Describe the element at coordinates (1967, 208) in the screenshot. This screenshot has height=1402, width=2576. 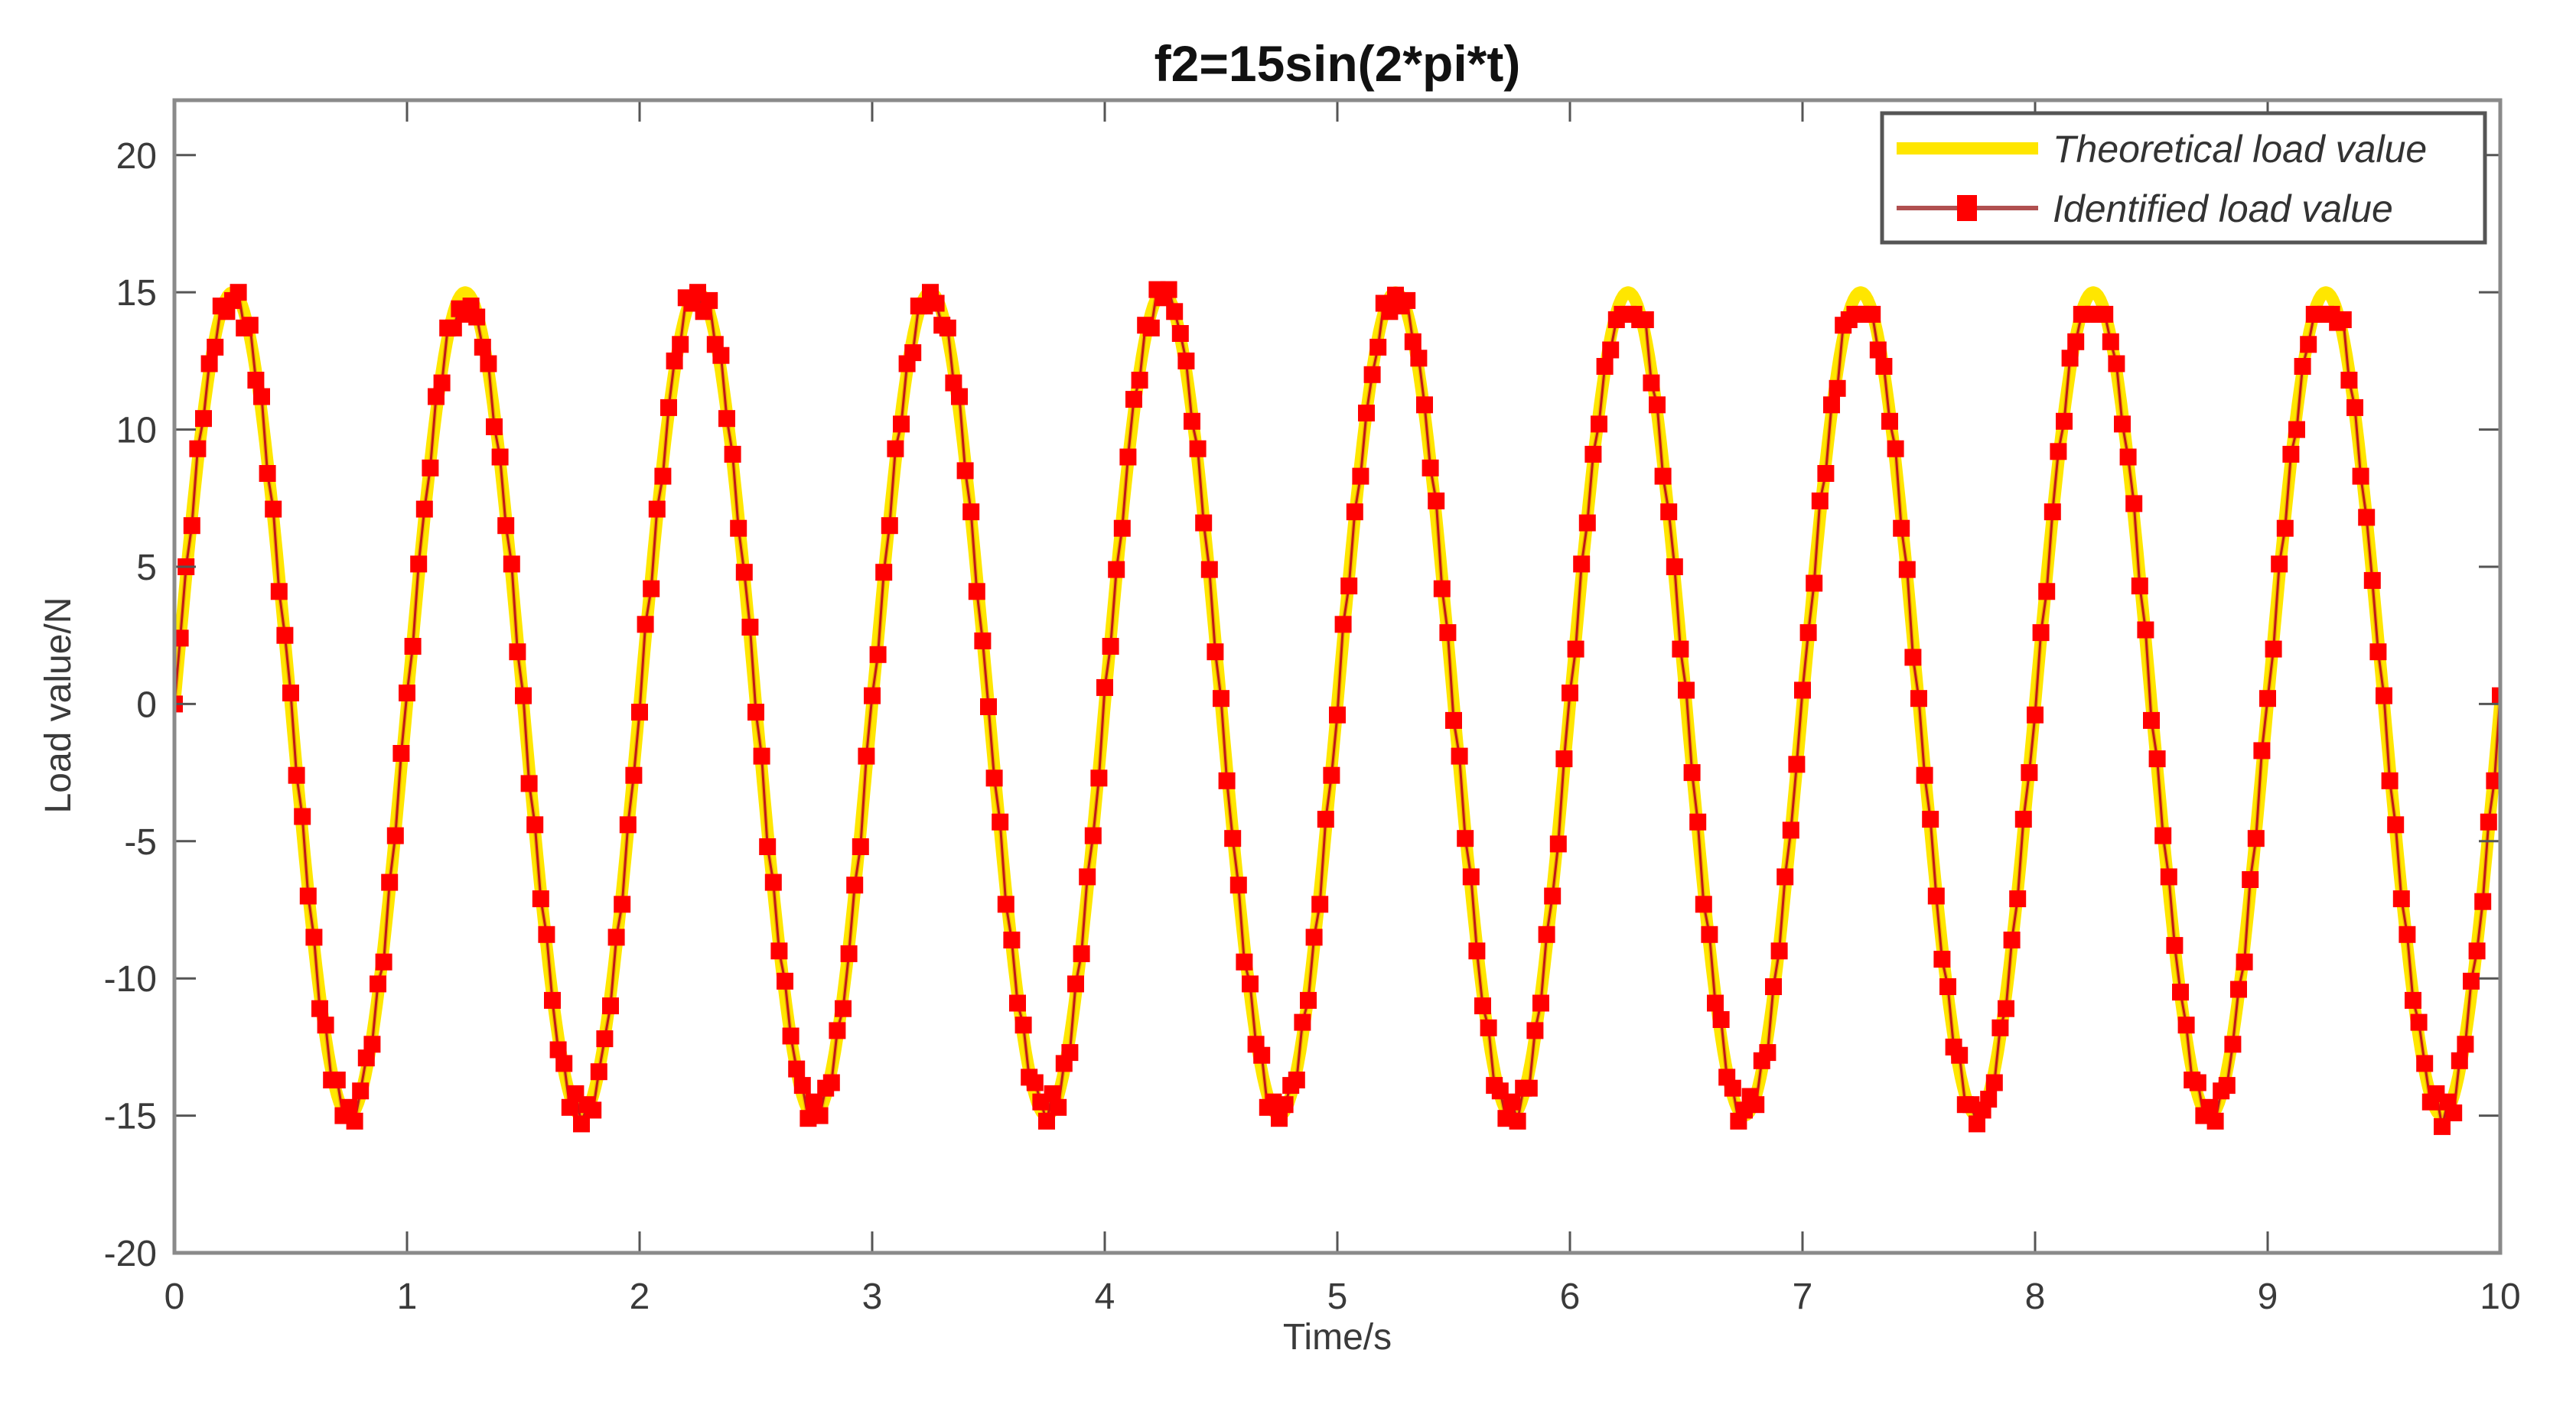
I see `legend-identified-square-marker-icon` at that location.